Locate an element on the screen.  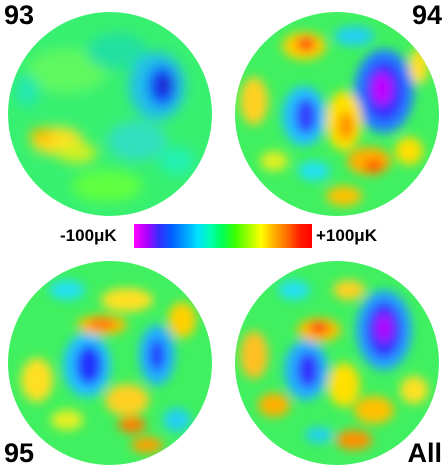
scale-max-label: +100μK is located at coordinates (346, 235).